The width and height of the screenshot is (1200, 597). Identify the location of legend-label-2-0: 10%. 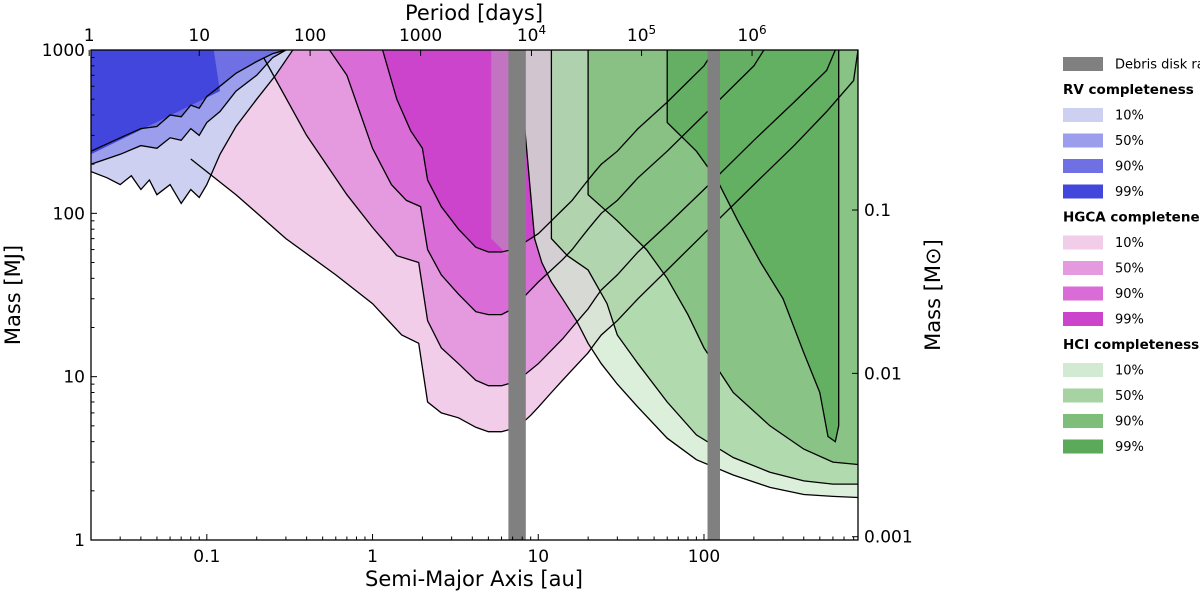
(1129, 371).